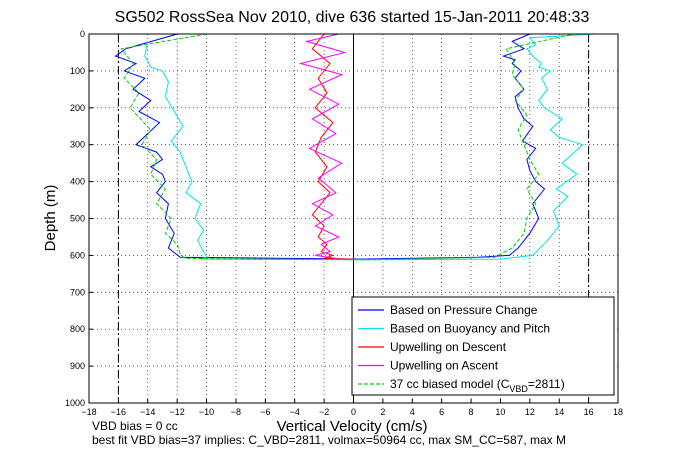  I want to click on x-tick-label: 18, so click(618, 412).